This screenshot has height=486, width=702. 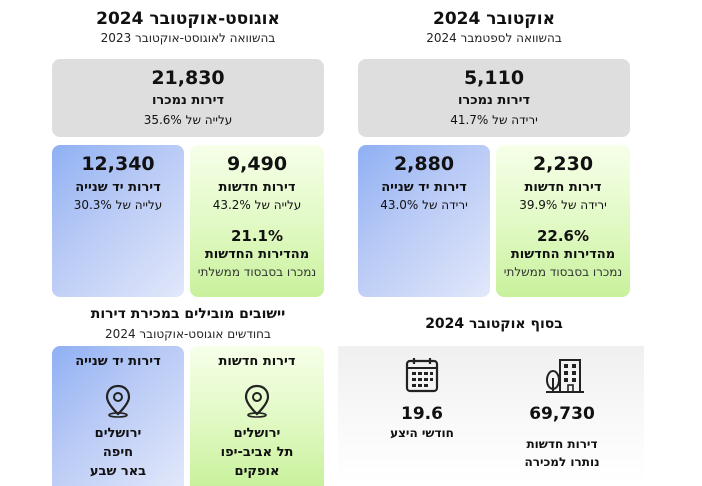 What do you see at coordinates (118, 471) in the screenshot?
I see `leading-second-hand-city-3: באר שבע` at bounding box center [118, 471].